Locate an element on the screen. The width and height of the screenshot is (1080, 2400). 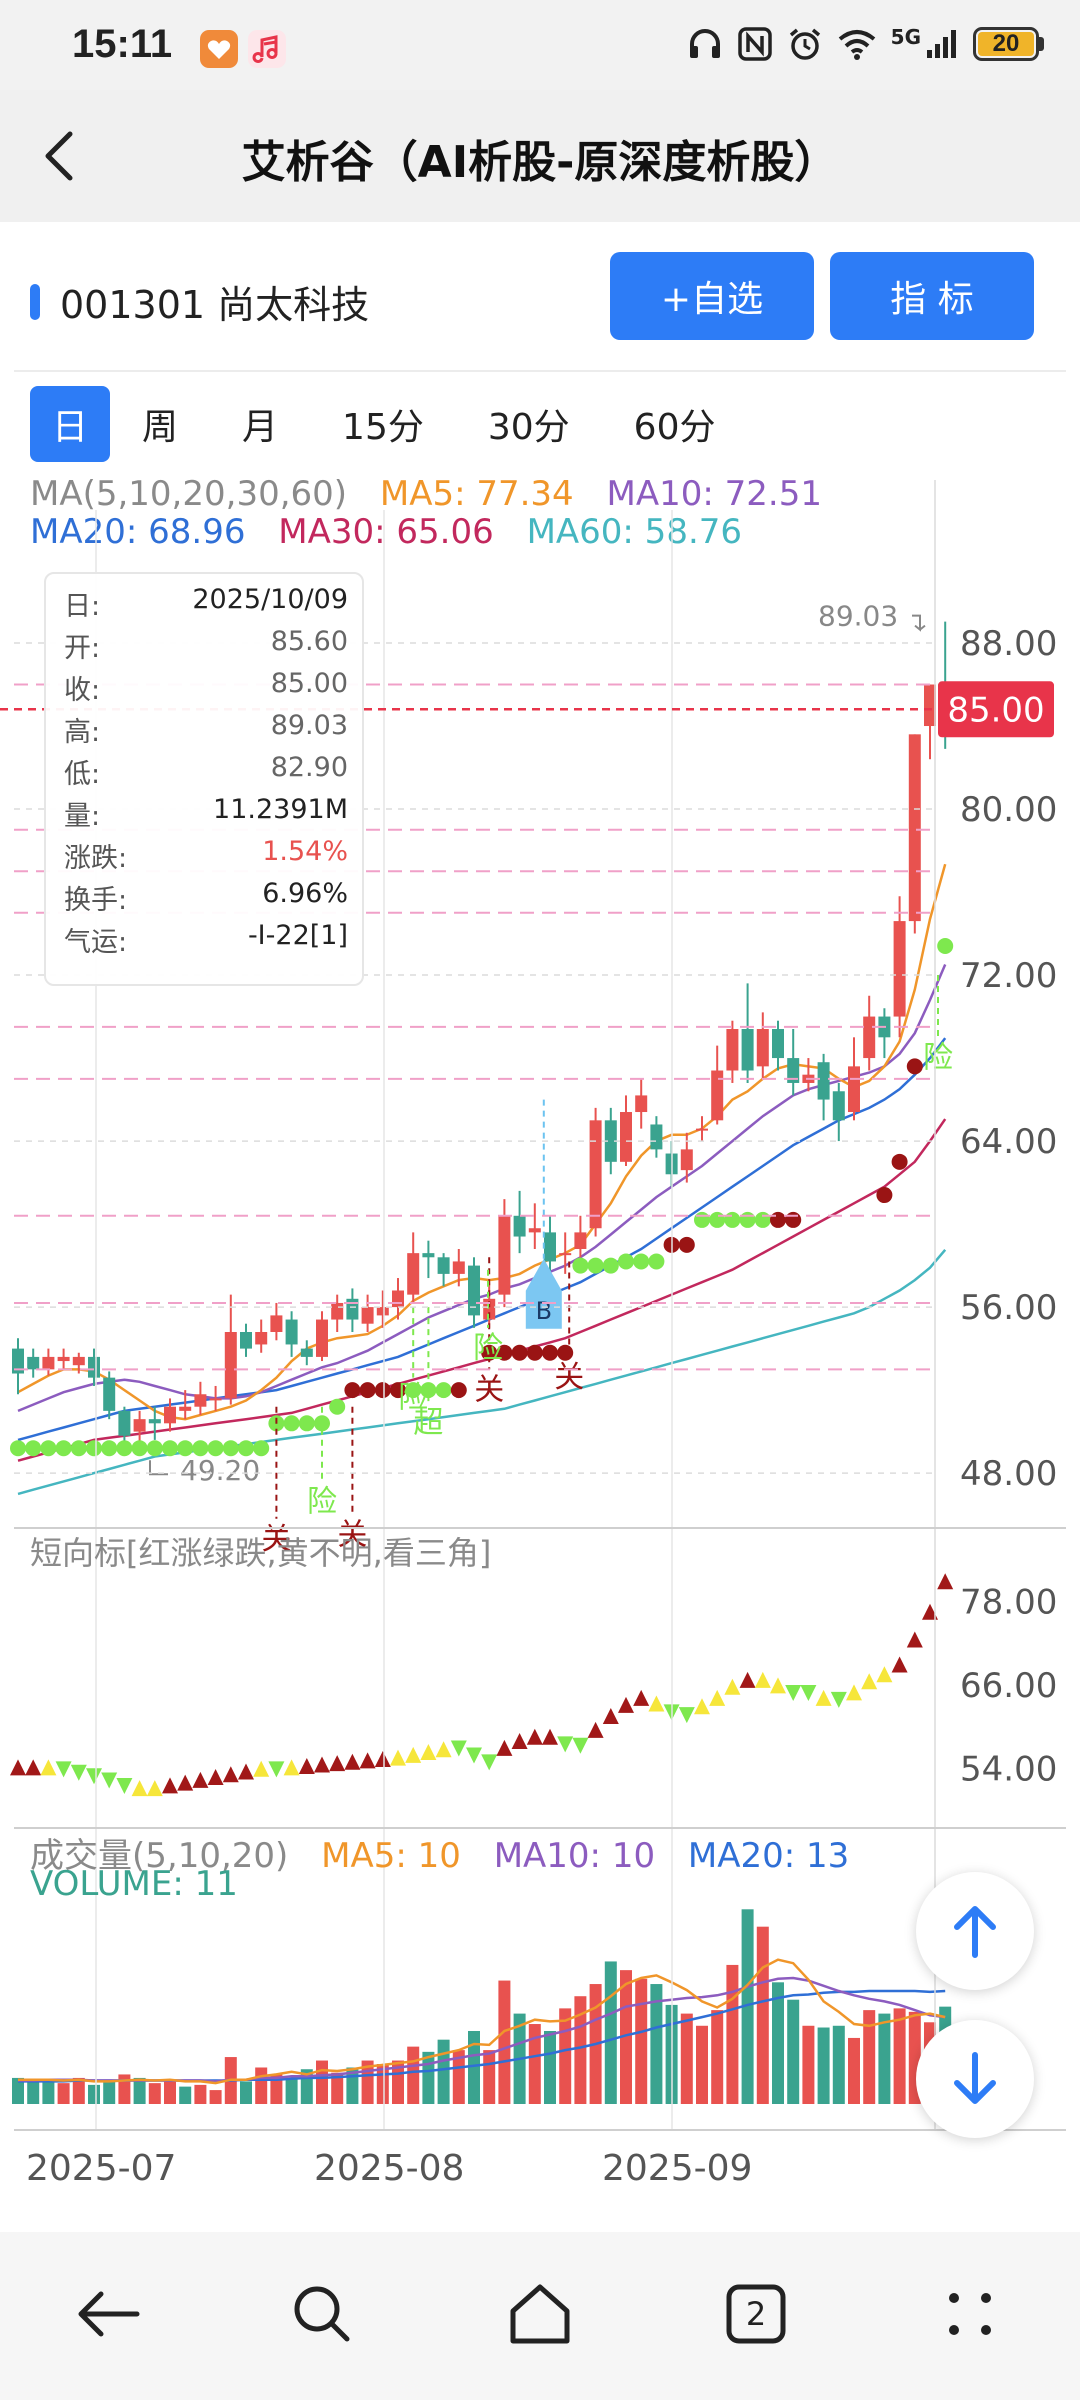
dots-grid-icon is located at coordinates (970, 2314).